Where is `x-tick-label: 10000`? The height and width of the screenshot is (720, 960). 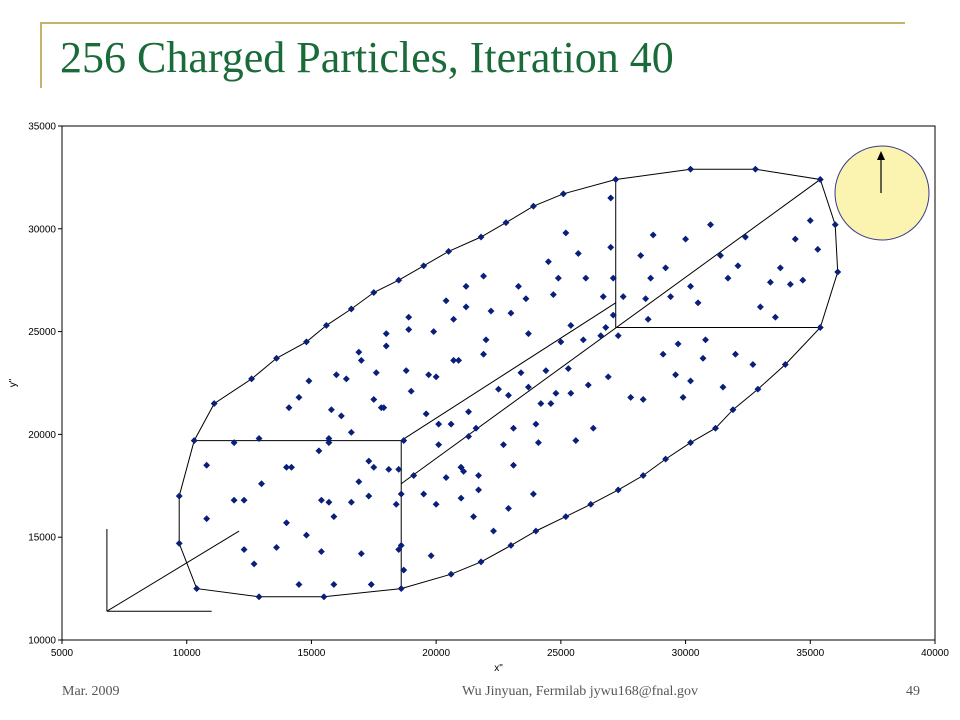
x-tick-label: 10000 is located at coordinates (187, 653).